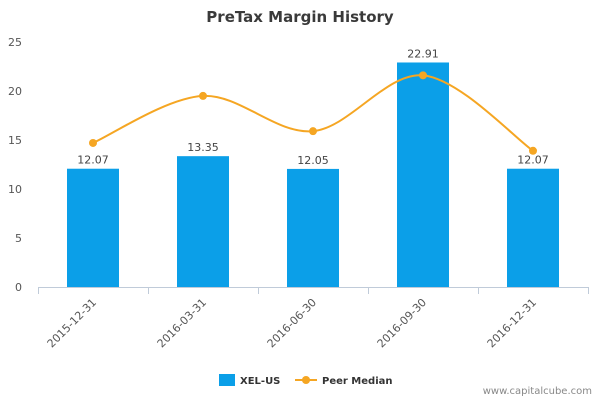 The height and width of the screenshot is (400, 600). What do you see at coordinates (402, 323) in the screenshot?
I see `x-tick-label: 2016-09-30` at bounding box center [402, 323].